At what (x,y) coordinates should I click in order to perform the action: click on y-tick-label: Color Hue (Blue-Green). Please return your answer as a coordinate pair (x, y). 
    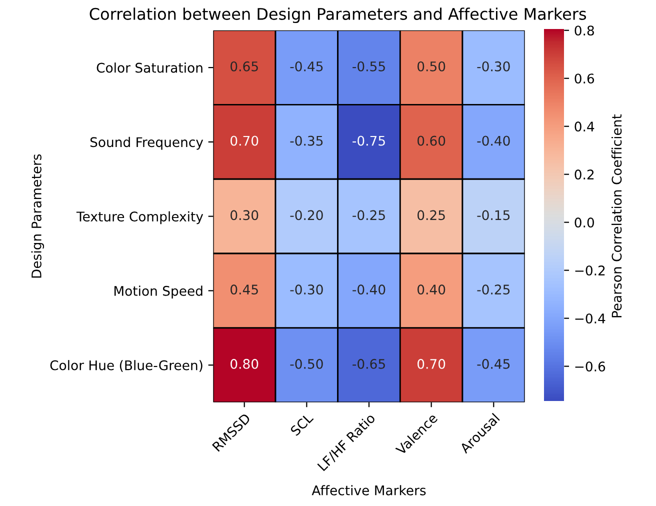
    Looking at the image, I should click on (126, 366).